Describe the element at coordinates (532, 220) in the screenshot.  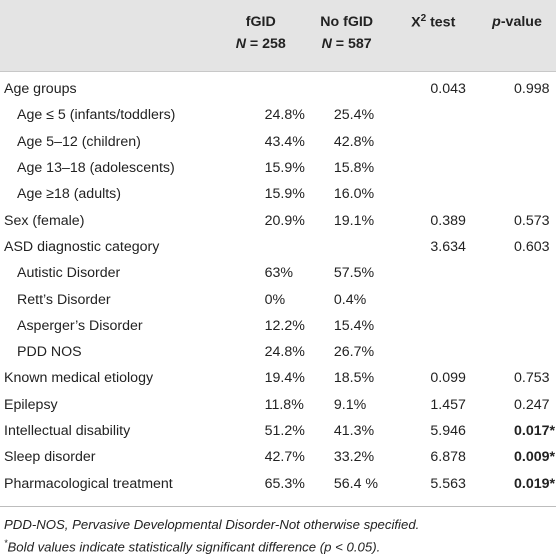
I see `cell-p-value: 0.573` at that location.